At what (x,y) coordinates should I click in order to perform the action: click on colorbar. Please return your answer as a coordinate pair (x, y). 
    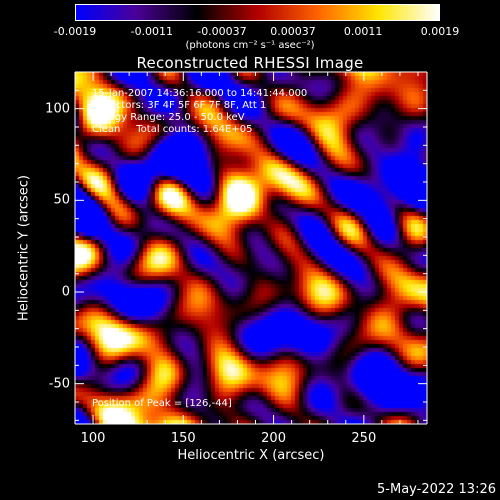
    Looking at the image, I should click on (257, 12).